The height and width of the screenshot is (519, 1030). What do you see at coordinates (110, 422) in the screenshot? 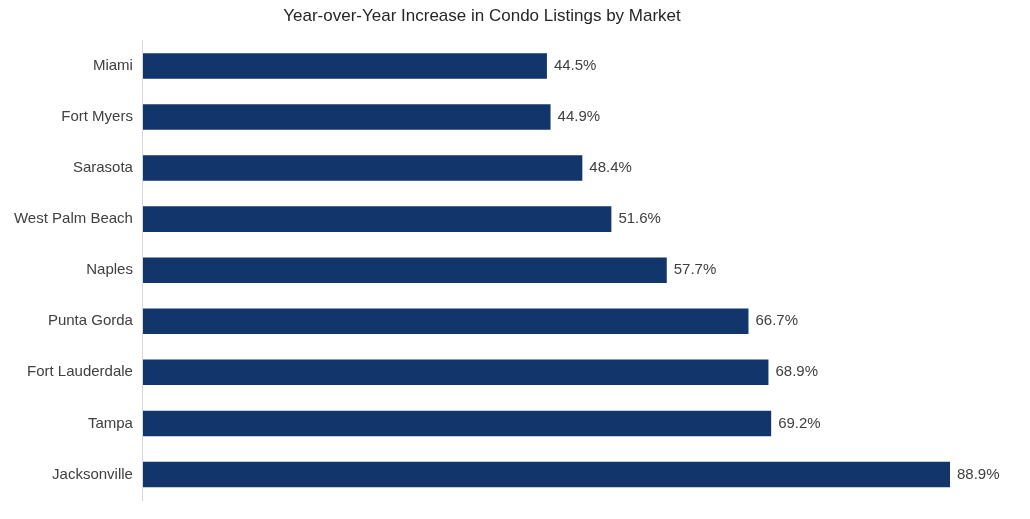
I see `y-tick-label: Tampa` at bounding box center [110, 422].